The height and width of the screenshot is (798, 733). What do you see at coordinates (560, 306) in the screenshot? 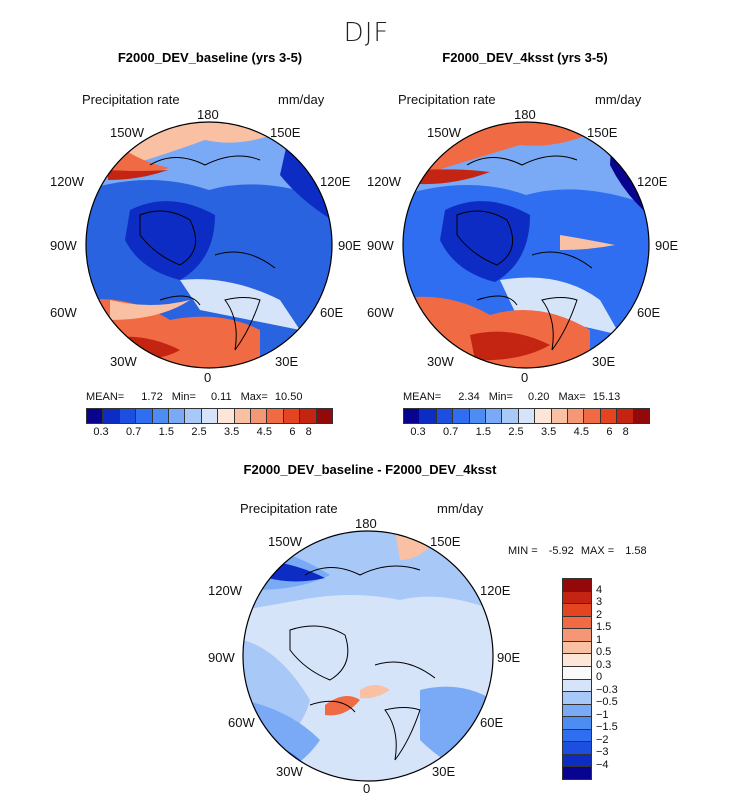
I see `north-atlantic-transition` at bounding box center [560, 306].